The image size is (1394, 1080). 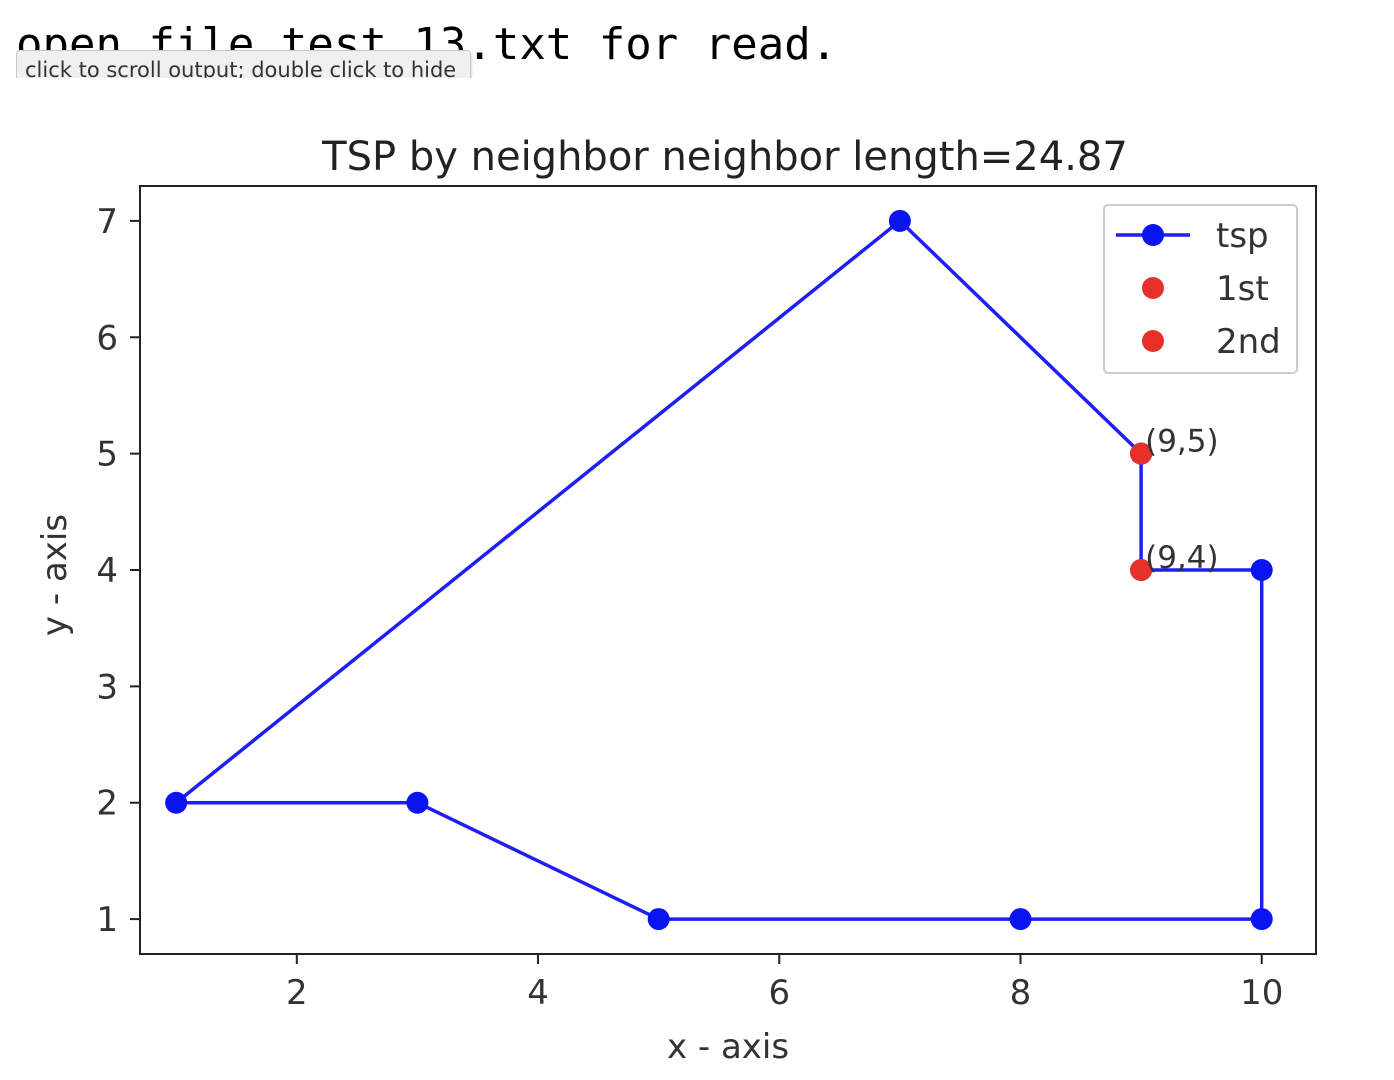 I want to click on 2nd-point, so click(x=1141, y=570).